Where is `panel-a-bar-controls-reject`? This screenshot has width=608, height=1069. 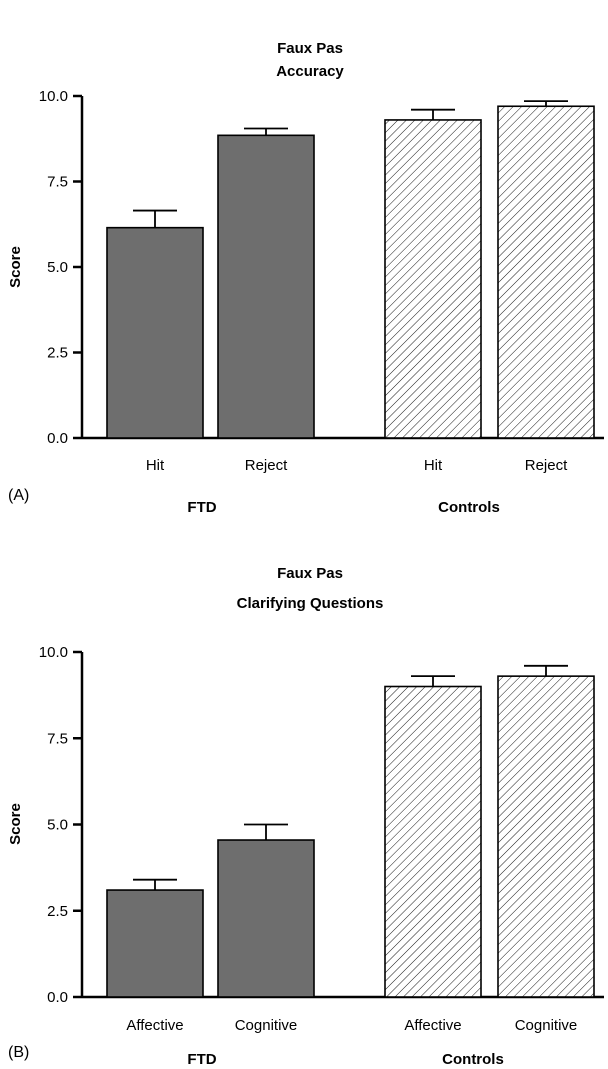 panel-a-bar-controls-reject is located at coordinates (546, 272).